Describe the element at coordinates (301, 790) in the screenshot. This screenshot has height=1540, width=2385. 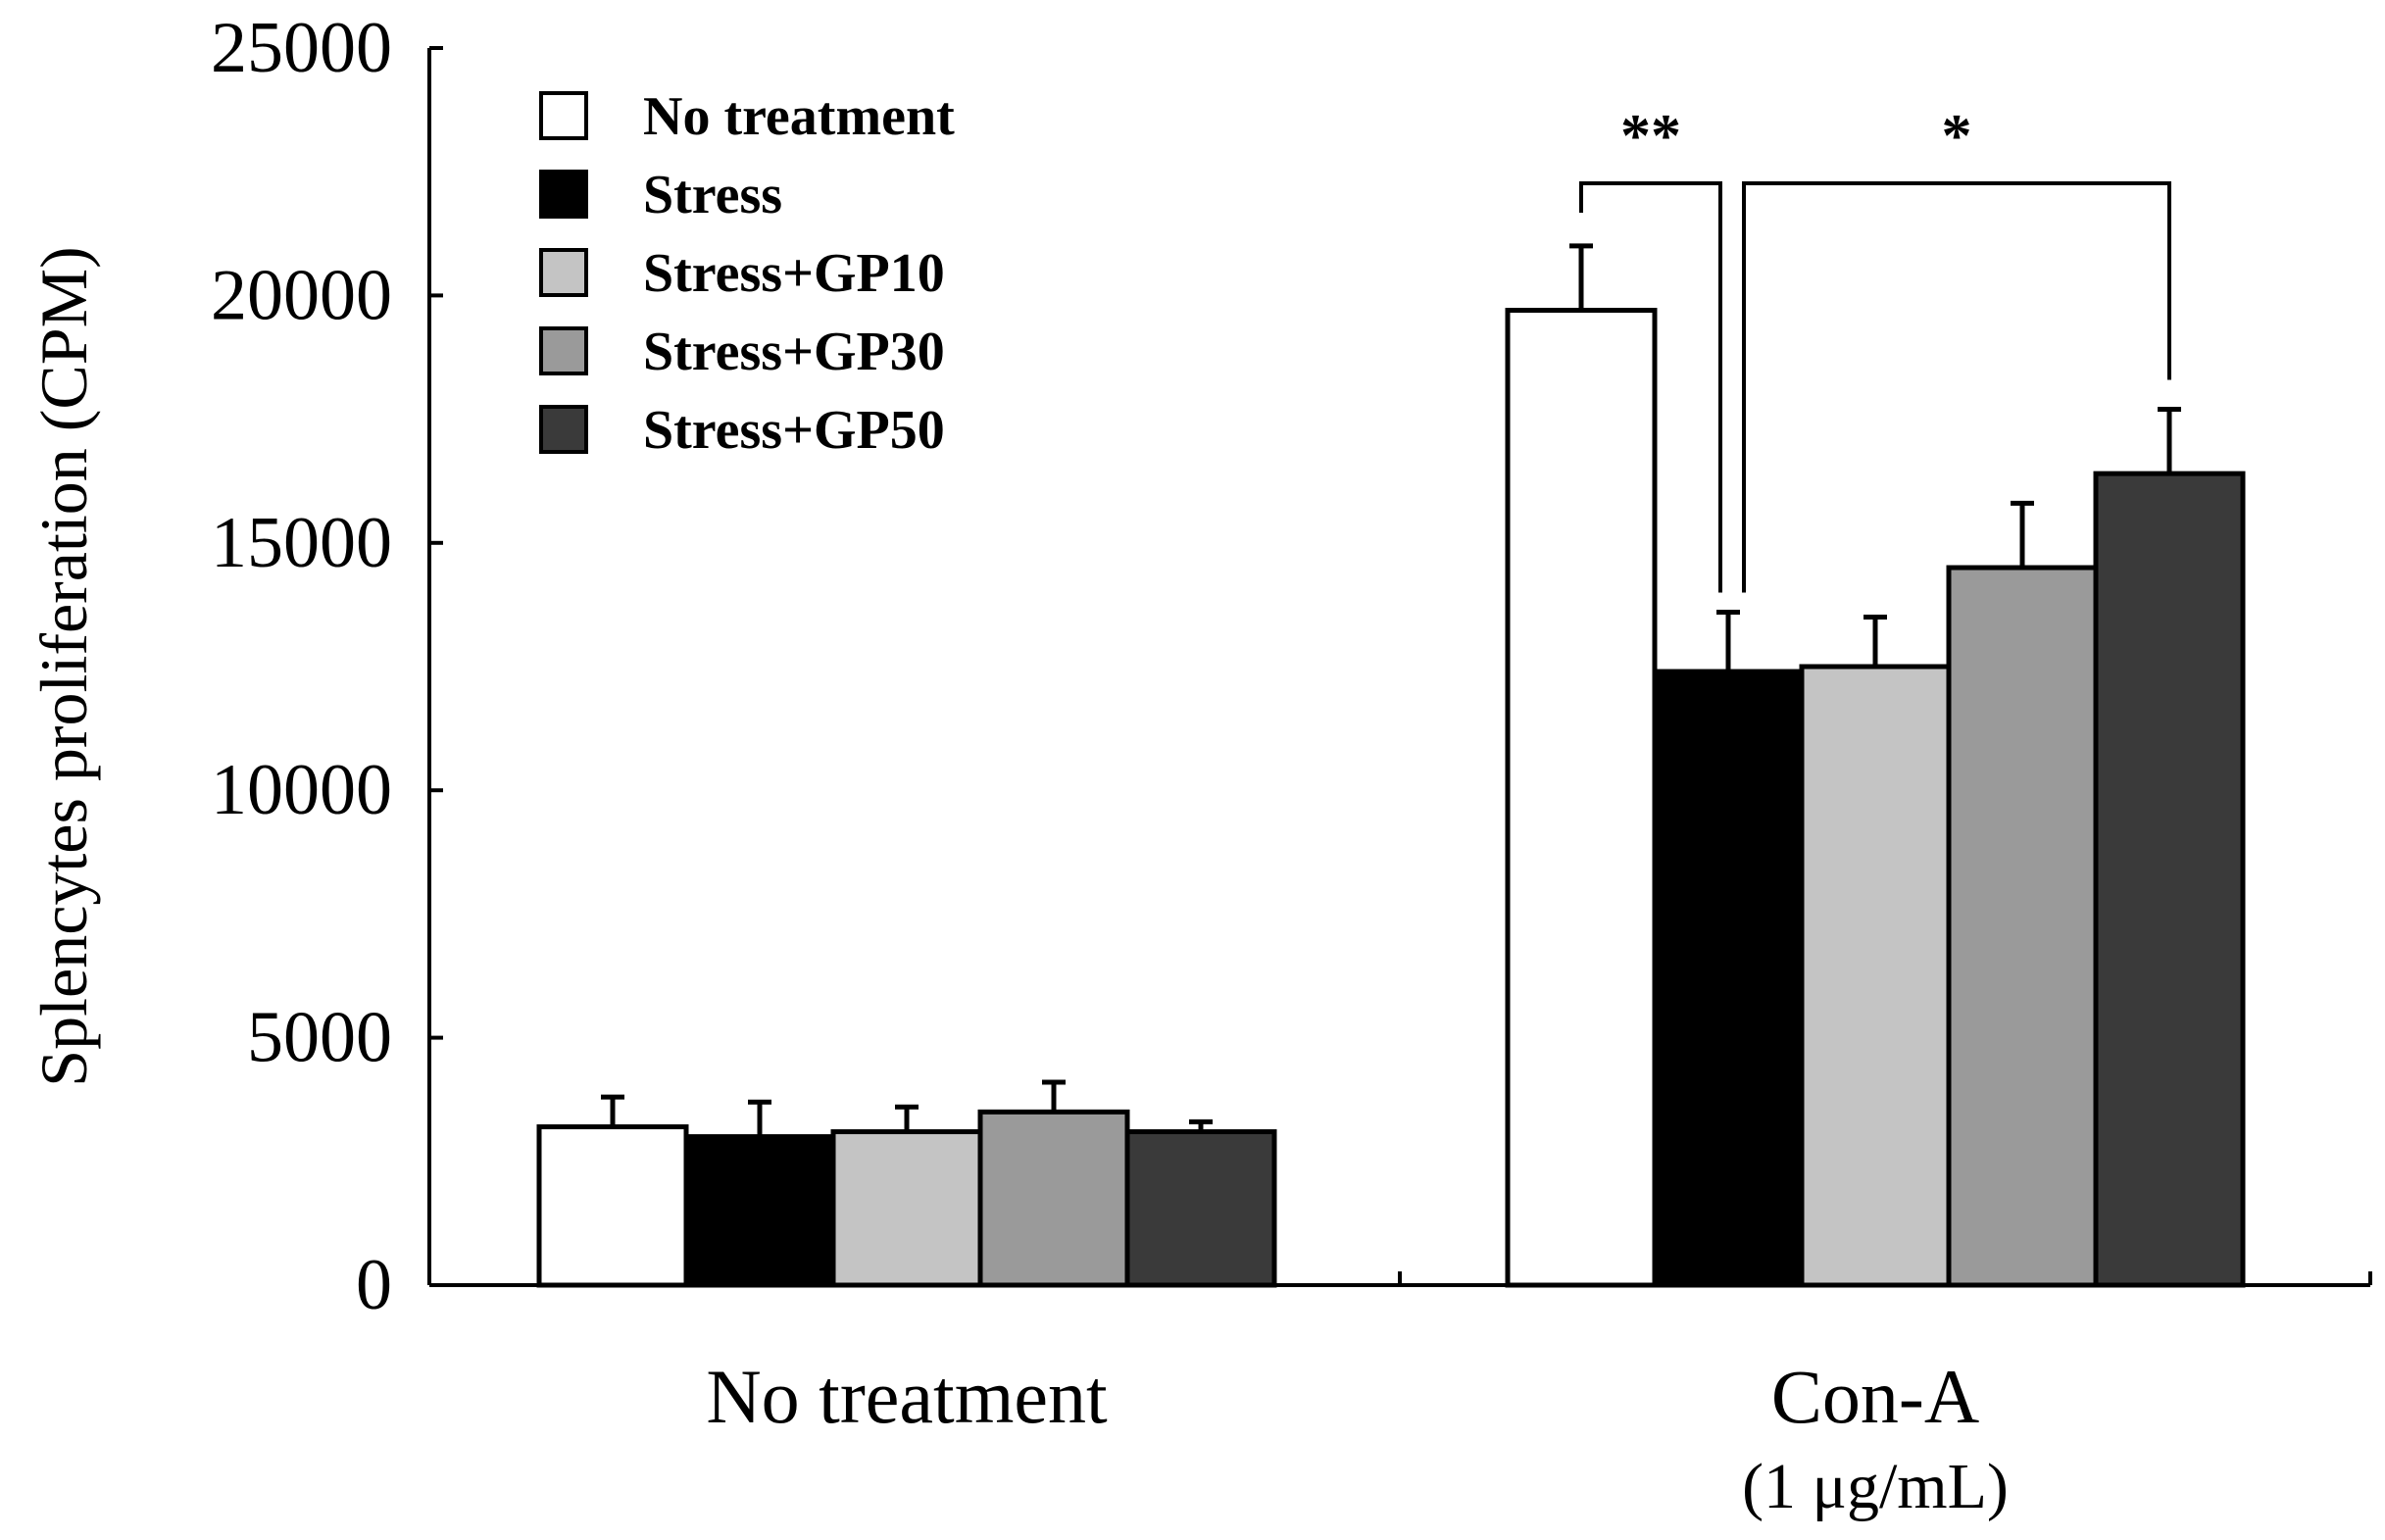
I see `y-tick-label: 10000` at that location.